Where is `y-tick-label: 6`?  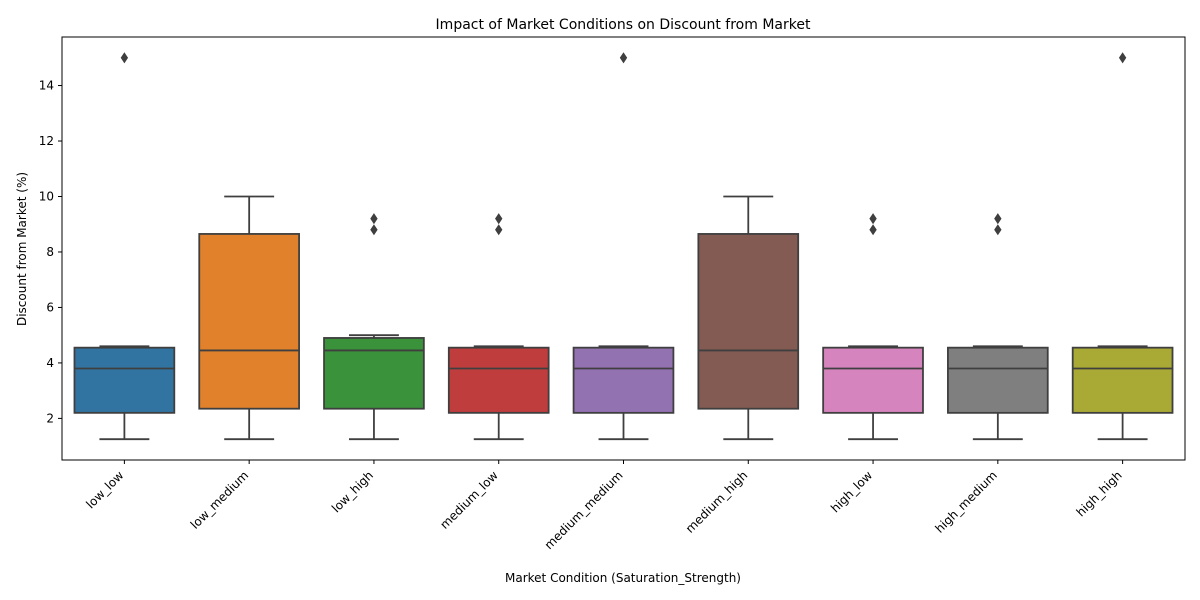
y-tick-label: 6 is located at coordinates (50, 307).